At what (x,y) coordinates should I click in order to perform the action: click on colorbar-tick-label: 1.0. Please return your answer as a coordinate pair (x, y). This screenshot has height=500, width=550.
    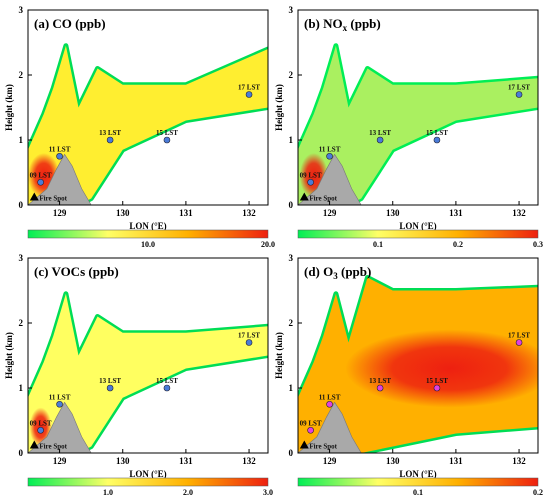
    Looking at the image, I should click on (108, 492).